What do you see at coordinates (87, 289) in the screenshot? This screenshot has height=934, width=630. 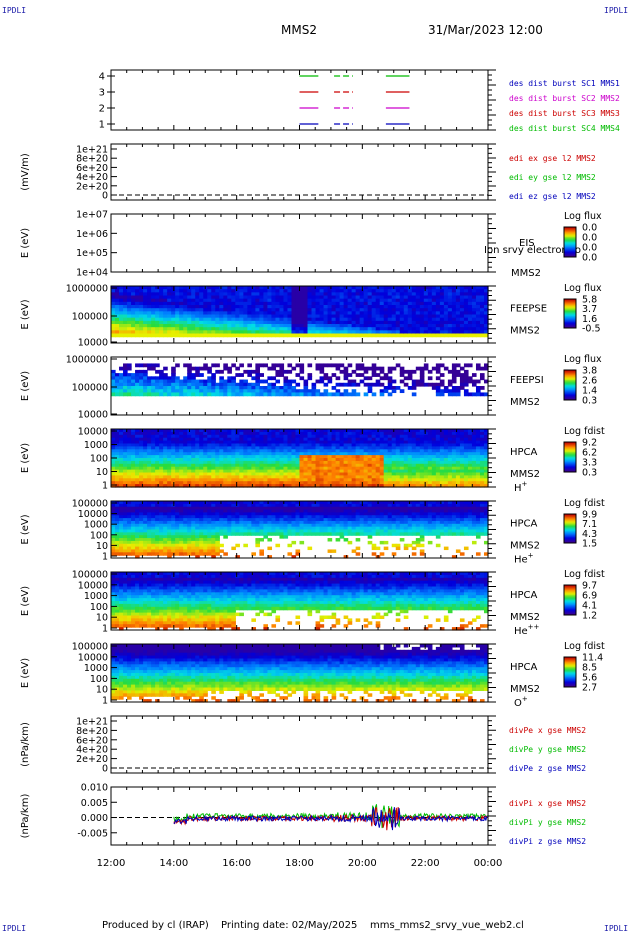 I see `feepse-panel-y-tick-label: 1000000` at bounding box center [87, 289].